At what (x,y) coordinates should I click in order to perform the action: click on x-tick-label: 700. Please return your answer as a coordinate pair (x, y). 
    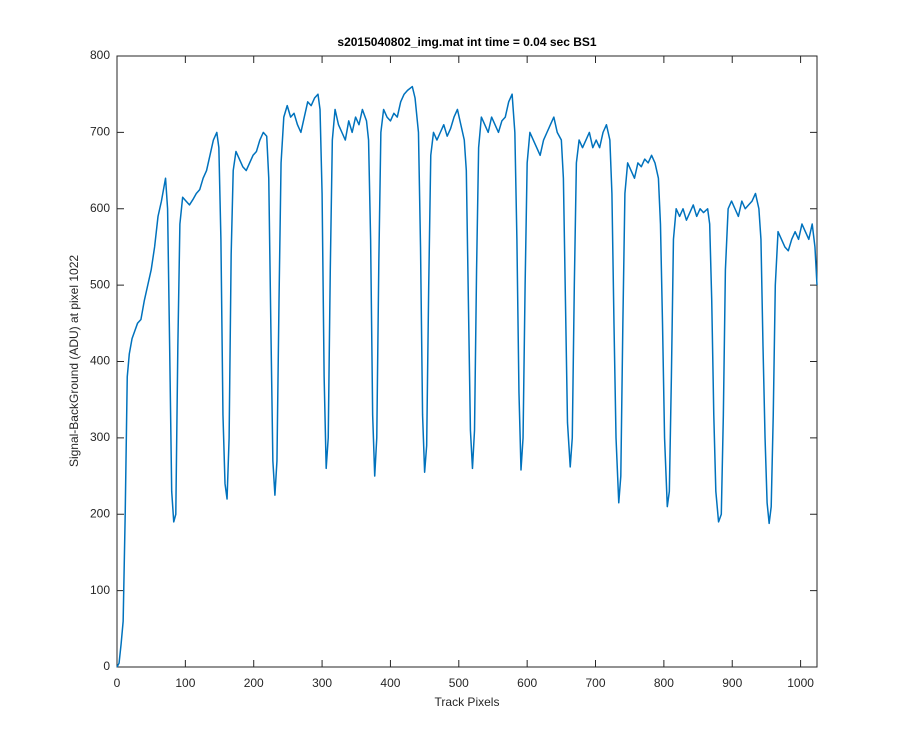
    Looking at the image, I should click on (596, 683).